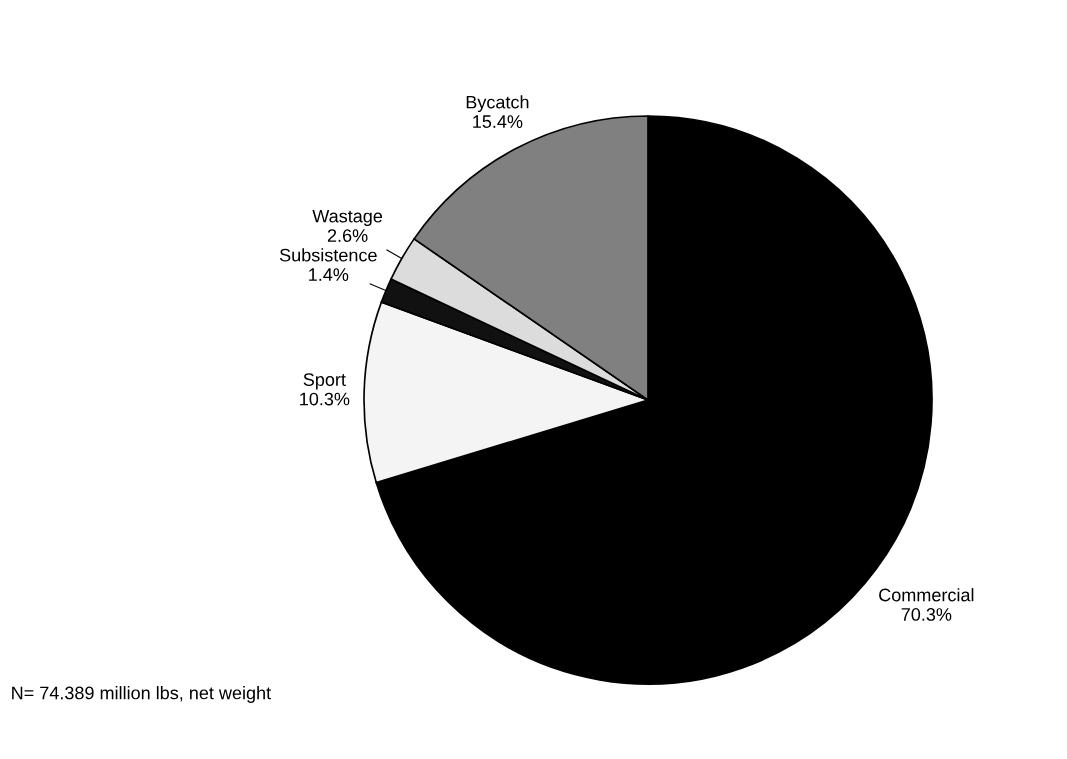 The width and height of the screenshot is (1067, 759). Describe the element at coordinates (347, 218) in the screenshot. I see `slice-label: Wastage` at that location.